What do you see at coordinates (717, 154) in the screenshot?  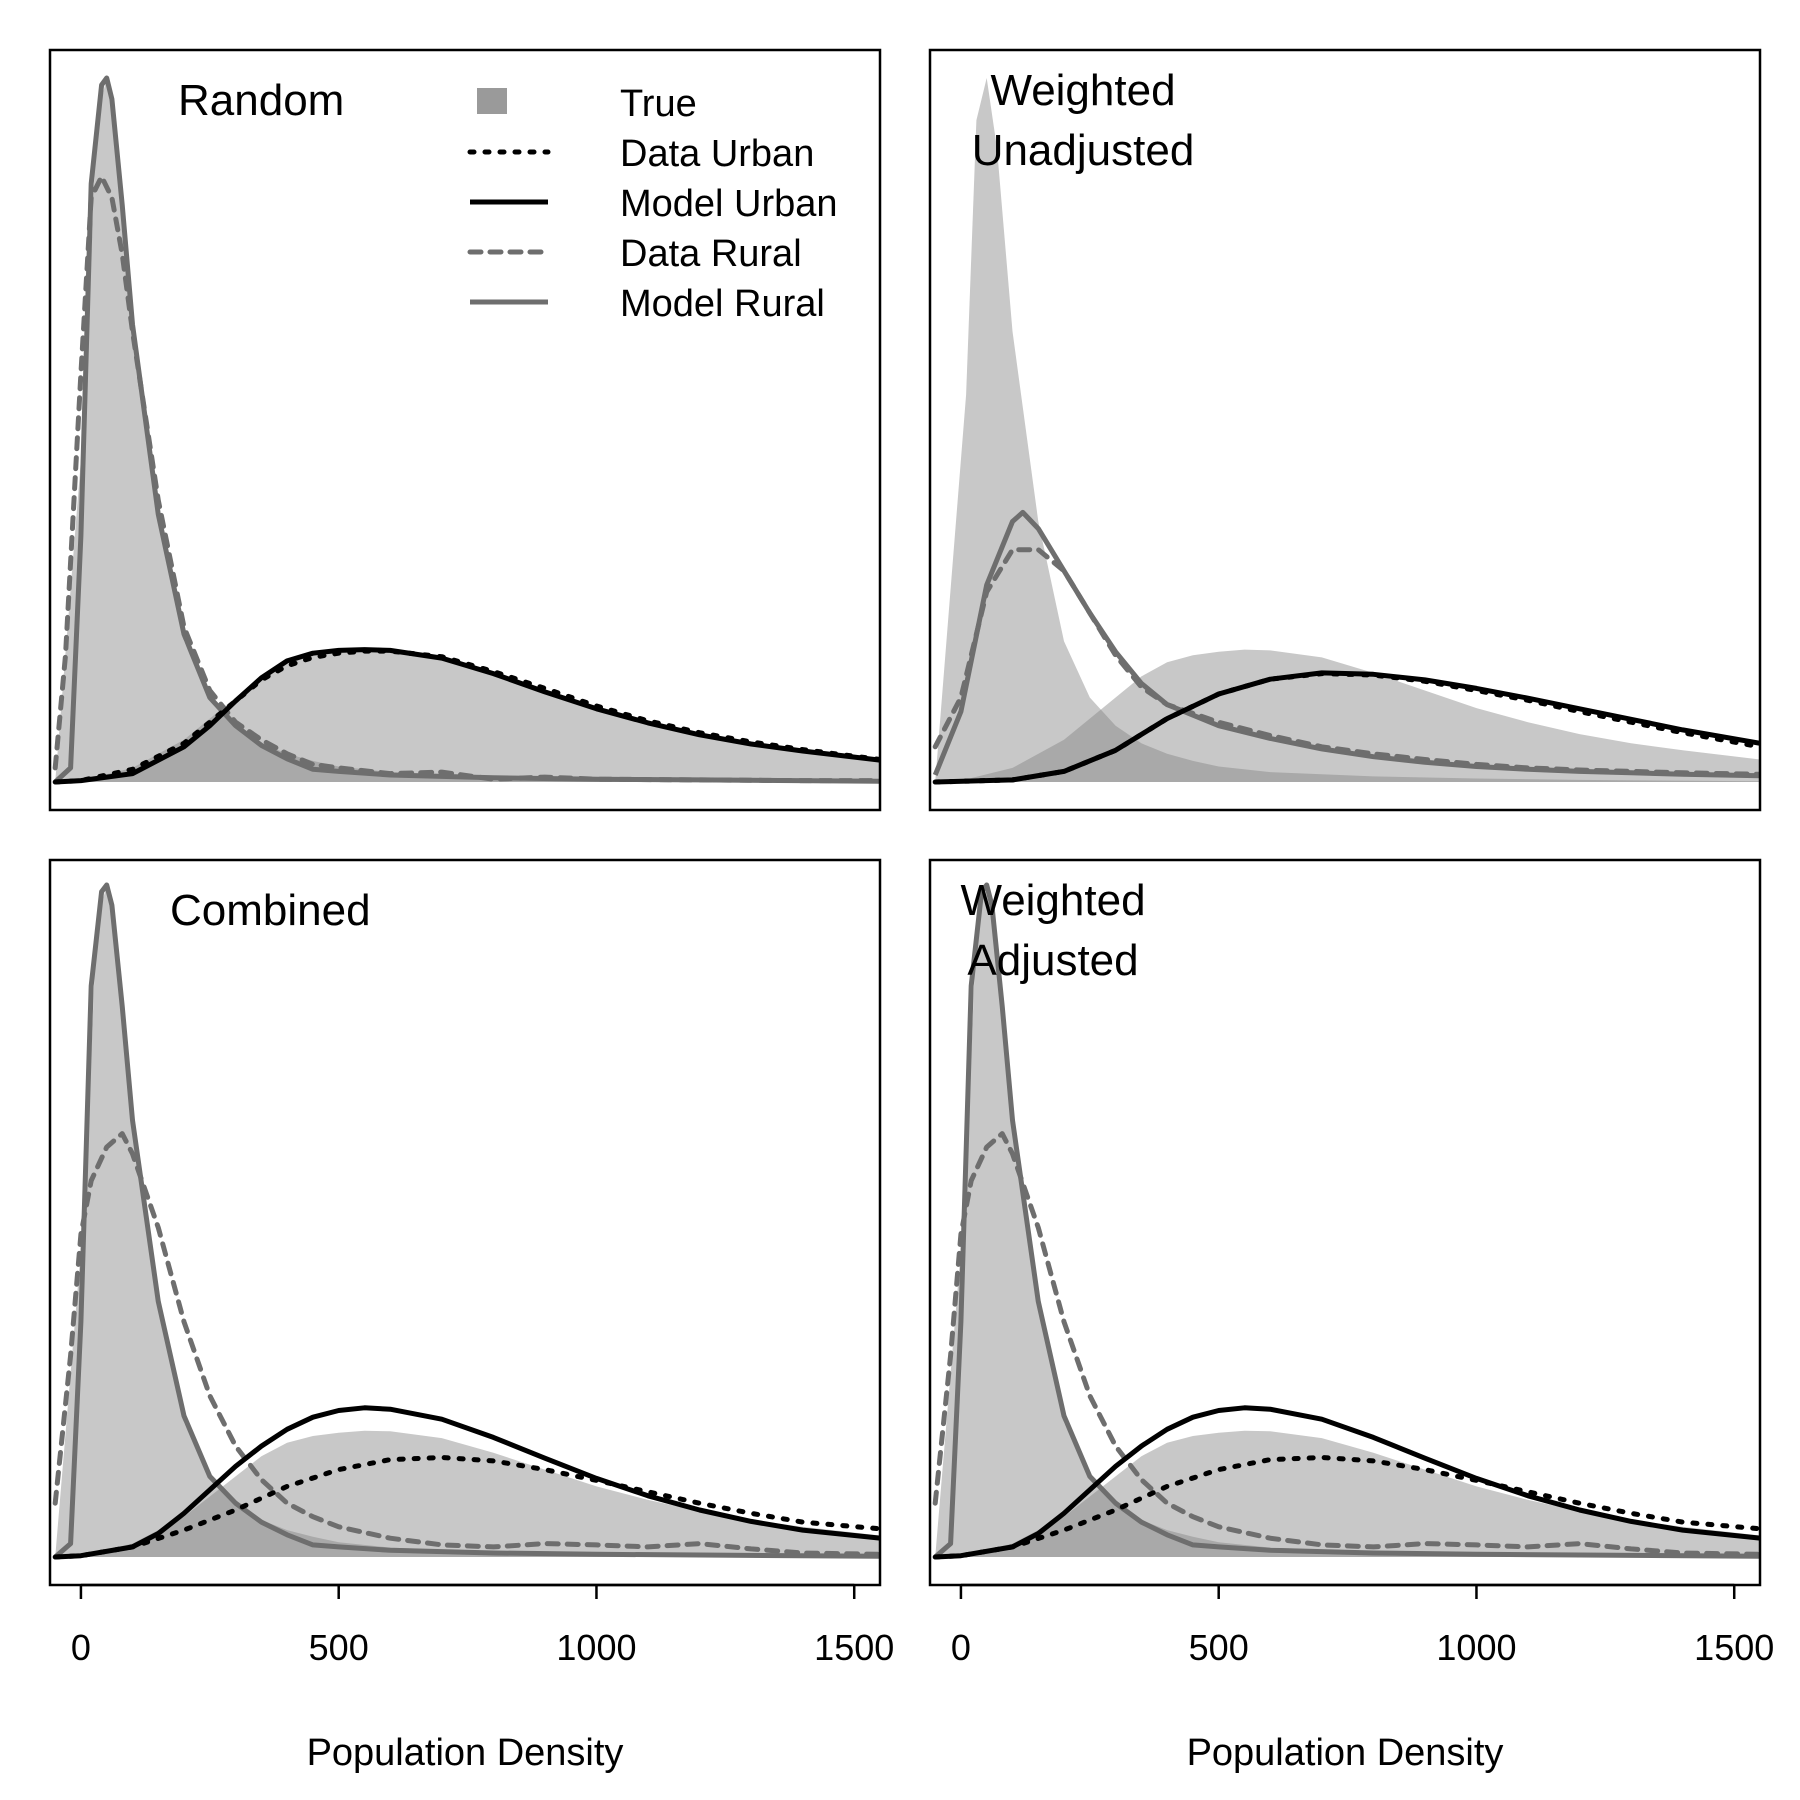 I see `legend-label: Data Urban` at bounding box center [717, 154].